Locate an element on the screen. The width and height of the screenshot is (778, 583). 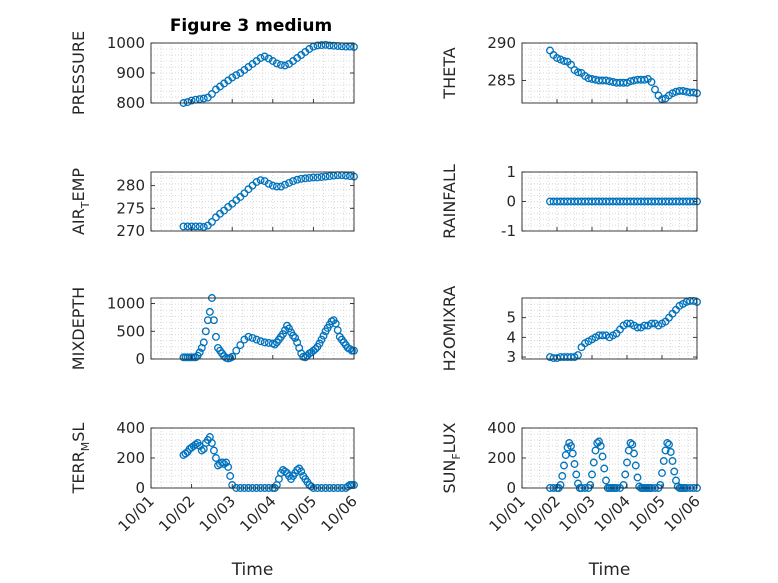
y-axis-label-rest: EMP is located at coordinates (78, 185).